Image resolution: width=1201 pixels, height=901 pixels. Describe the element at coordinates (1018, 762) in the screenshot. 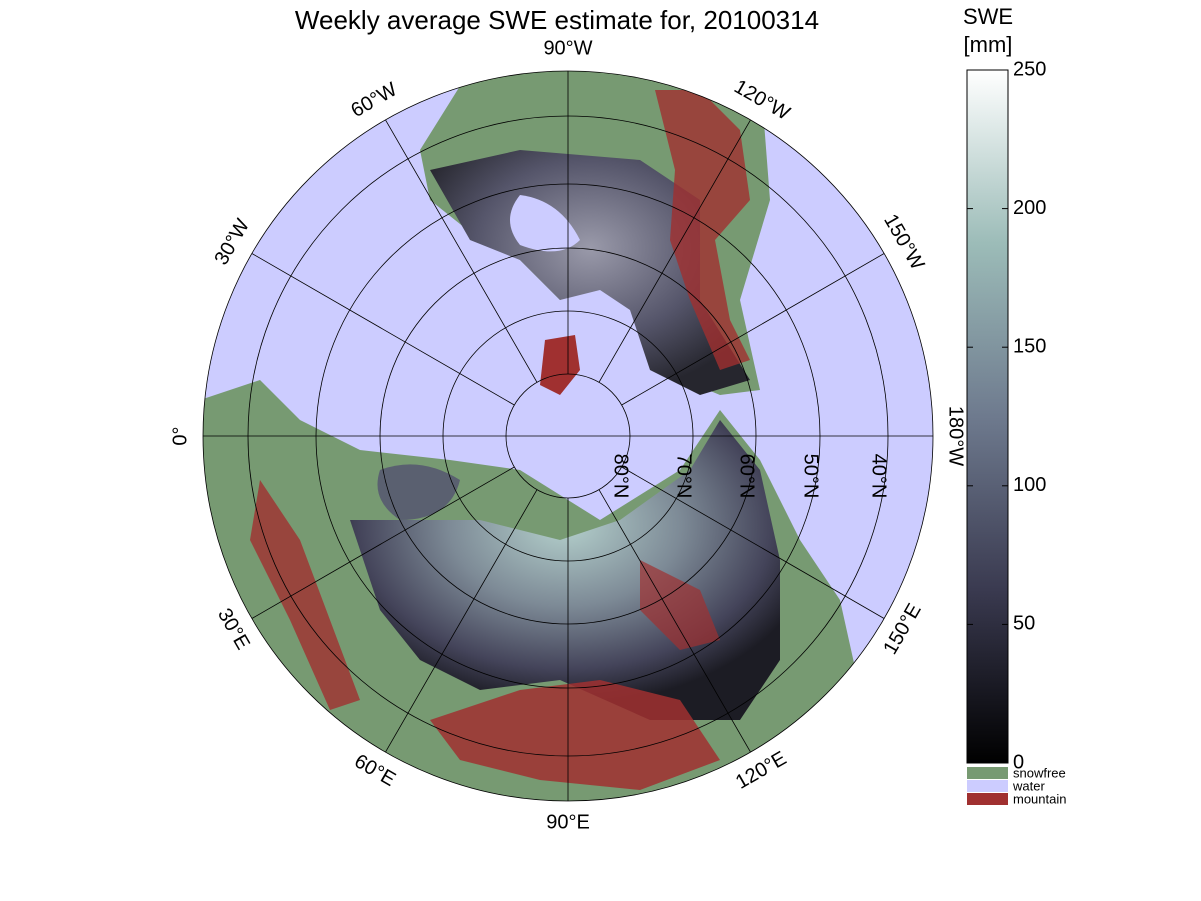

I see `colorbar-tick-label: 0` at that location.